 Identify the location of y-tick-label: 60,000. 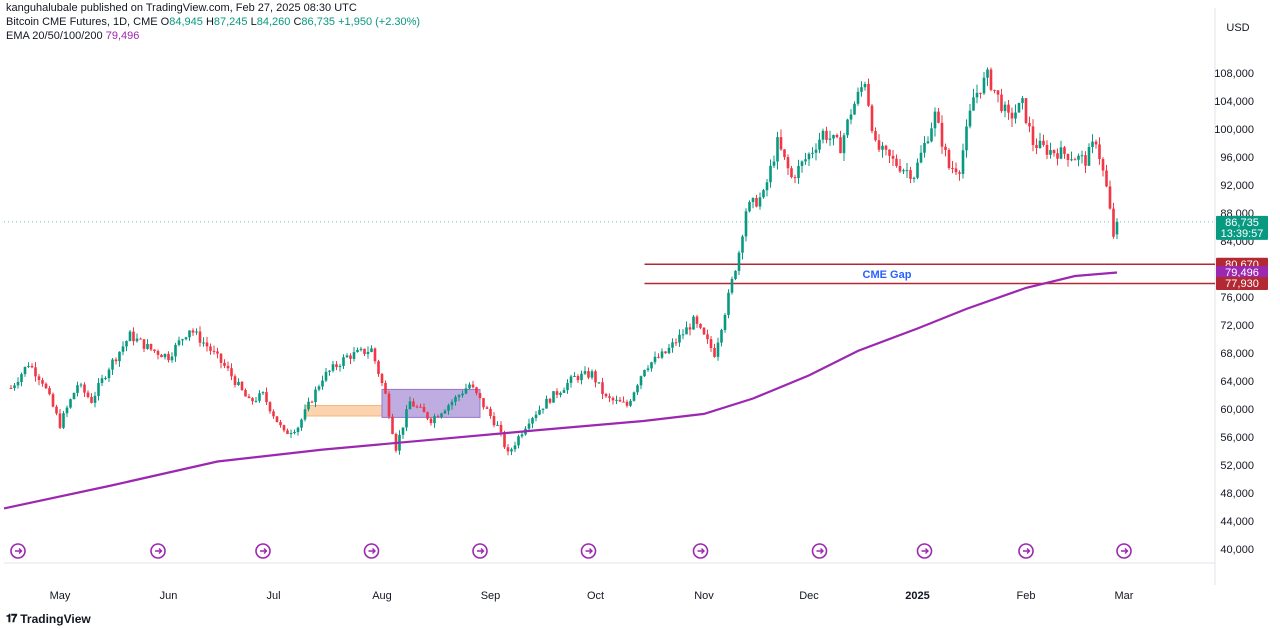
(1237, 410).